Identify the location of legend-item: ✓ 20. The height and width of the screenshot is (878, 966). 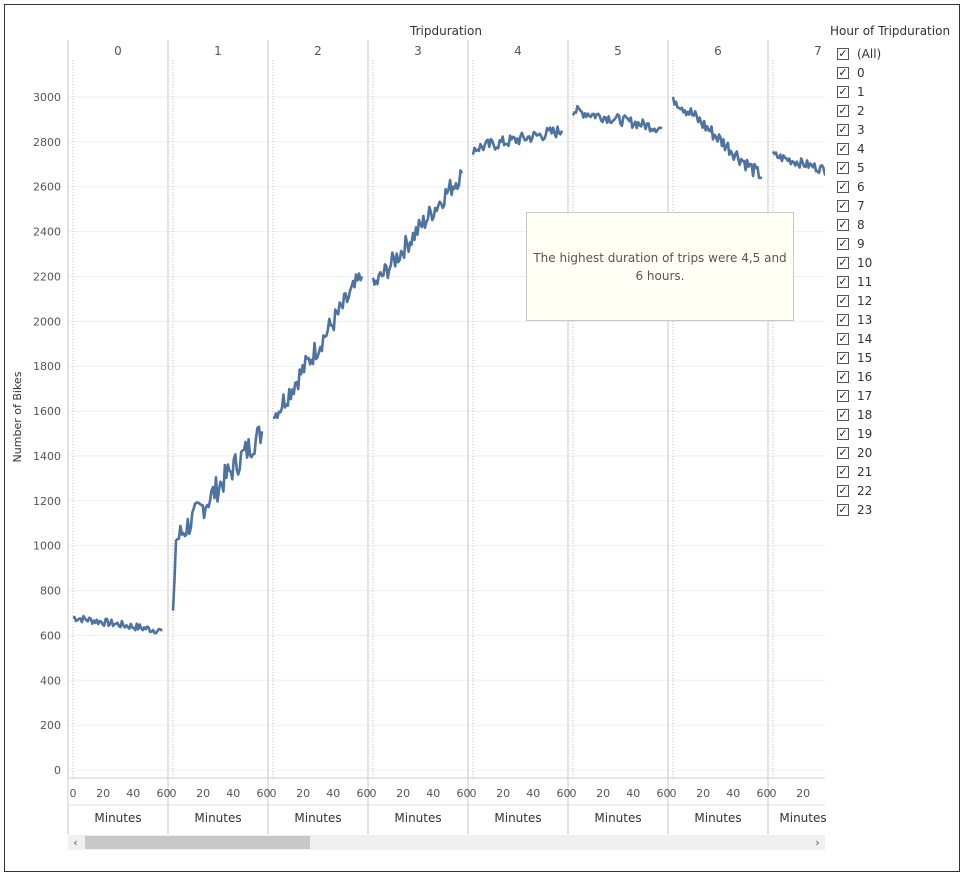
(895, 452).